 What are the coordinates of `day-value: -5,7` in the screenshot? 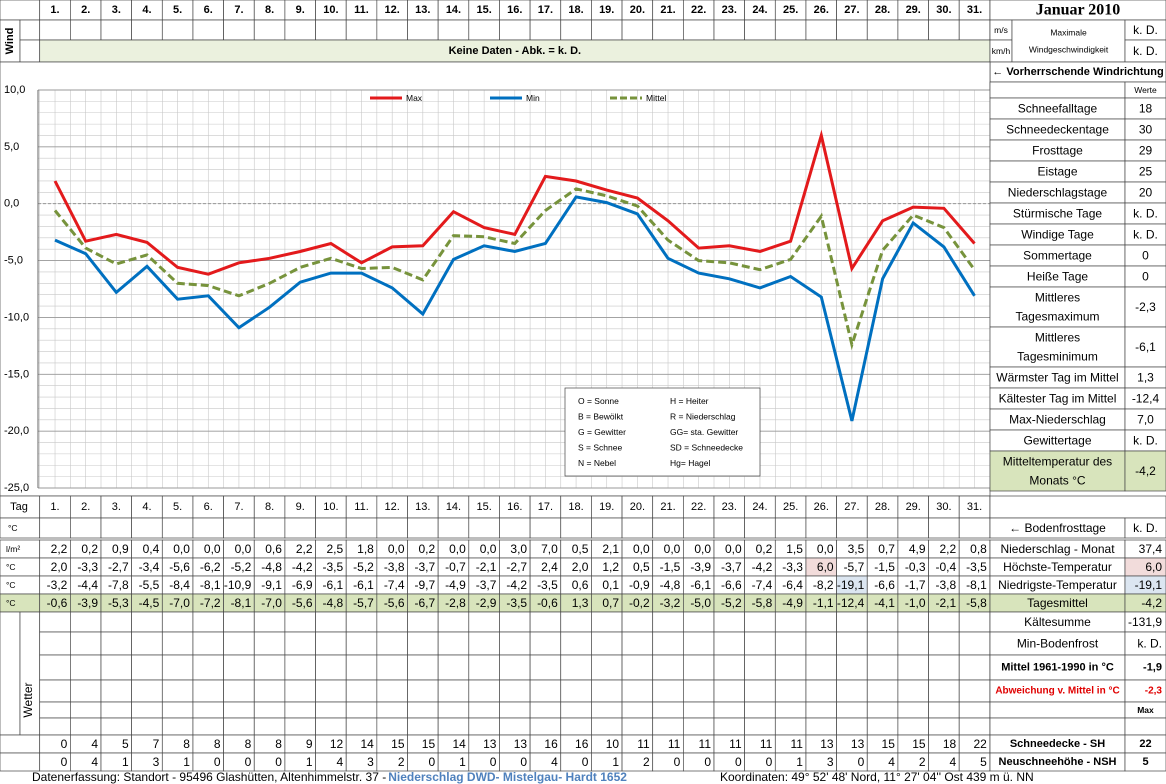 It's located at (854, 567).